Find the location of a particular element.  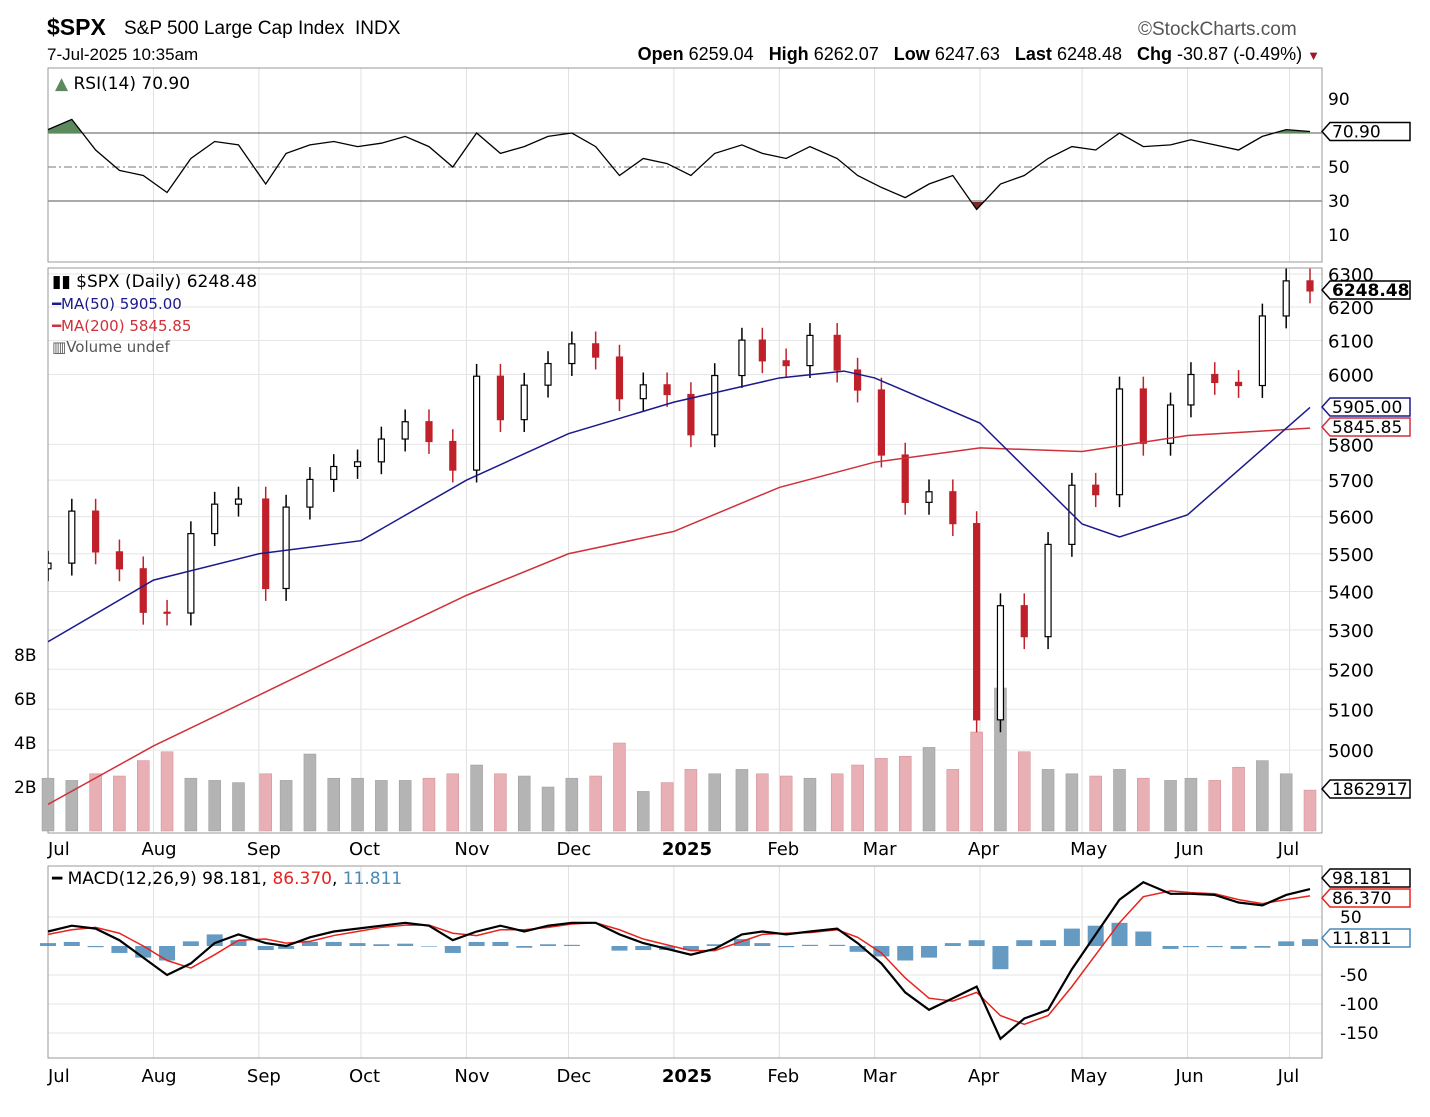

x-axis-label: Dec is located at coordinates (573, 849).